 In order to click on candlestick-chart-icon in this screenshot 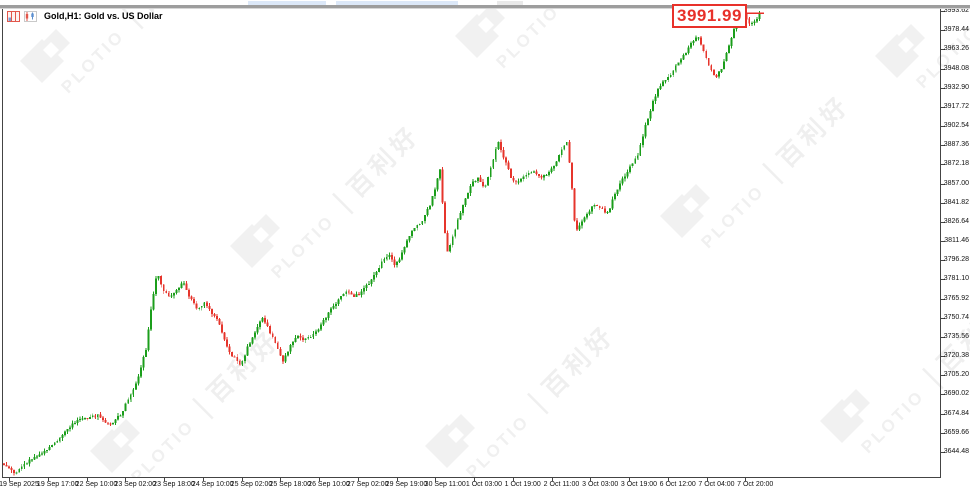, I will do `click(30, 16)`.